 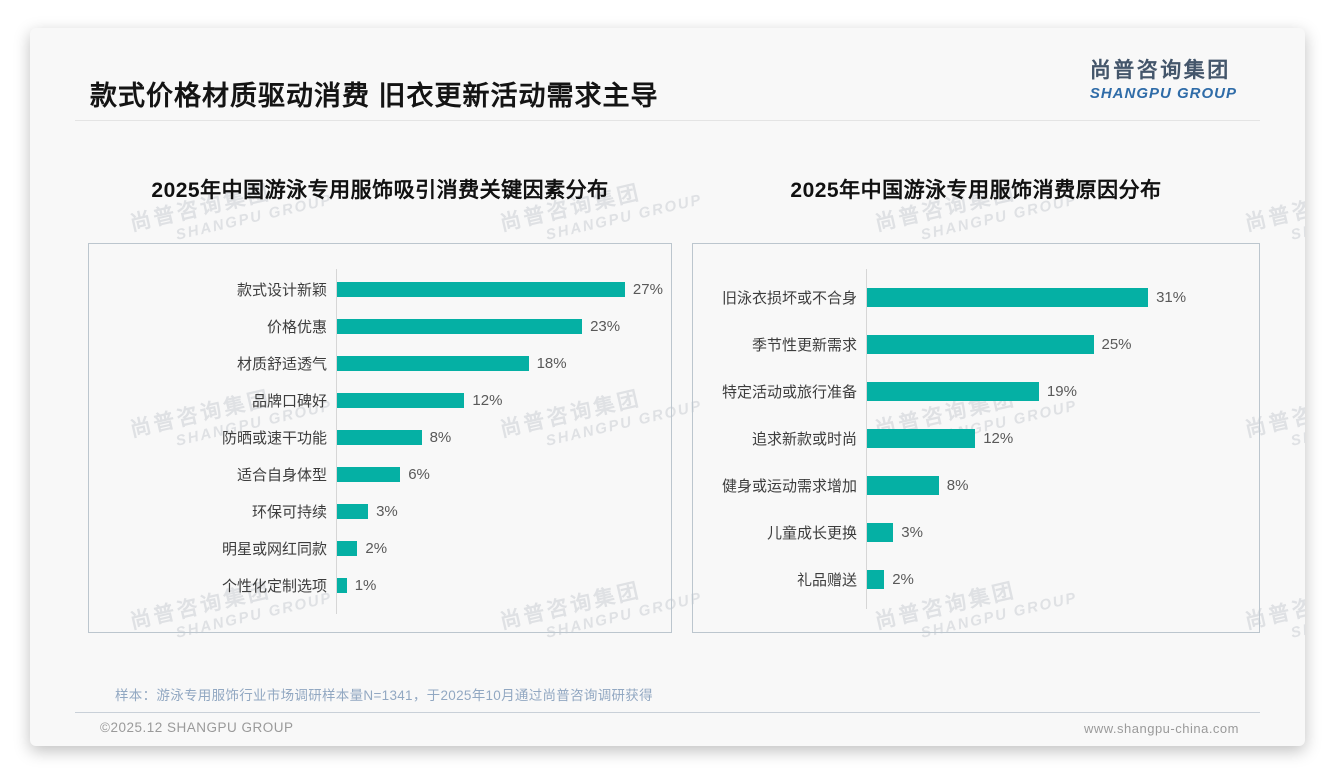 I want to click on category-label: 适合自身体型, so click(x=281, y=475).